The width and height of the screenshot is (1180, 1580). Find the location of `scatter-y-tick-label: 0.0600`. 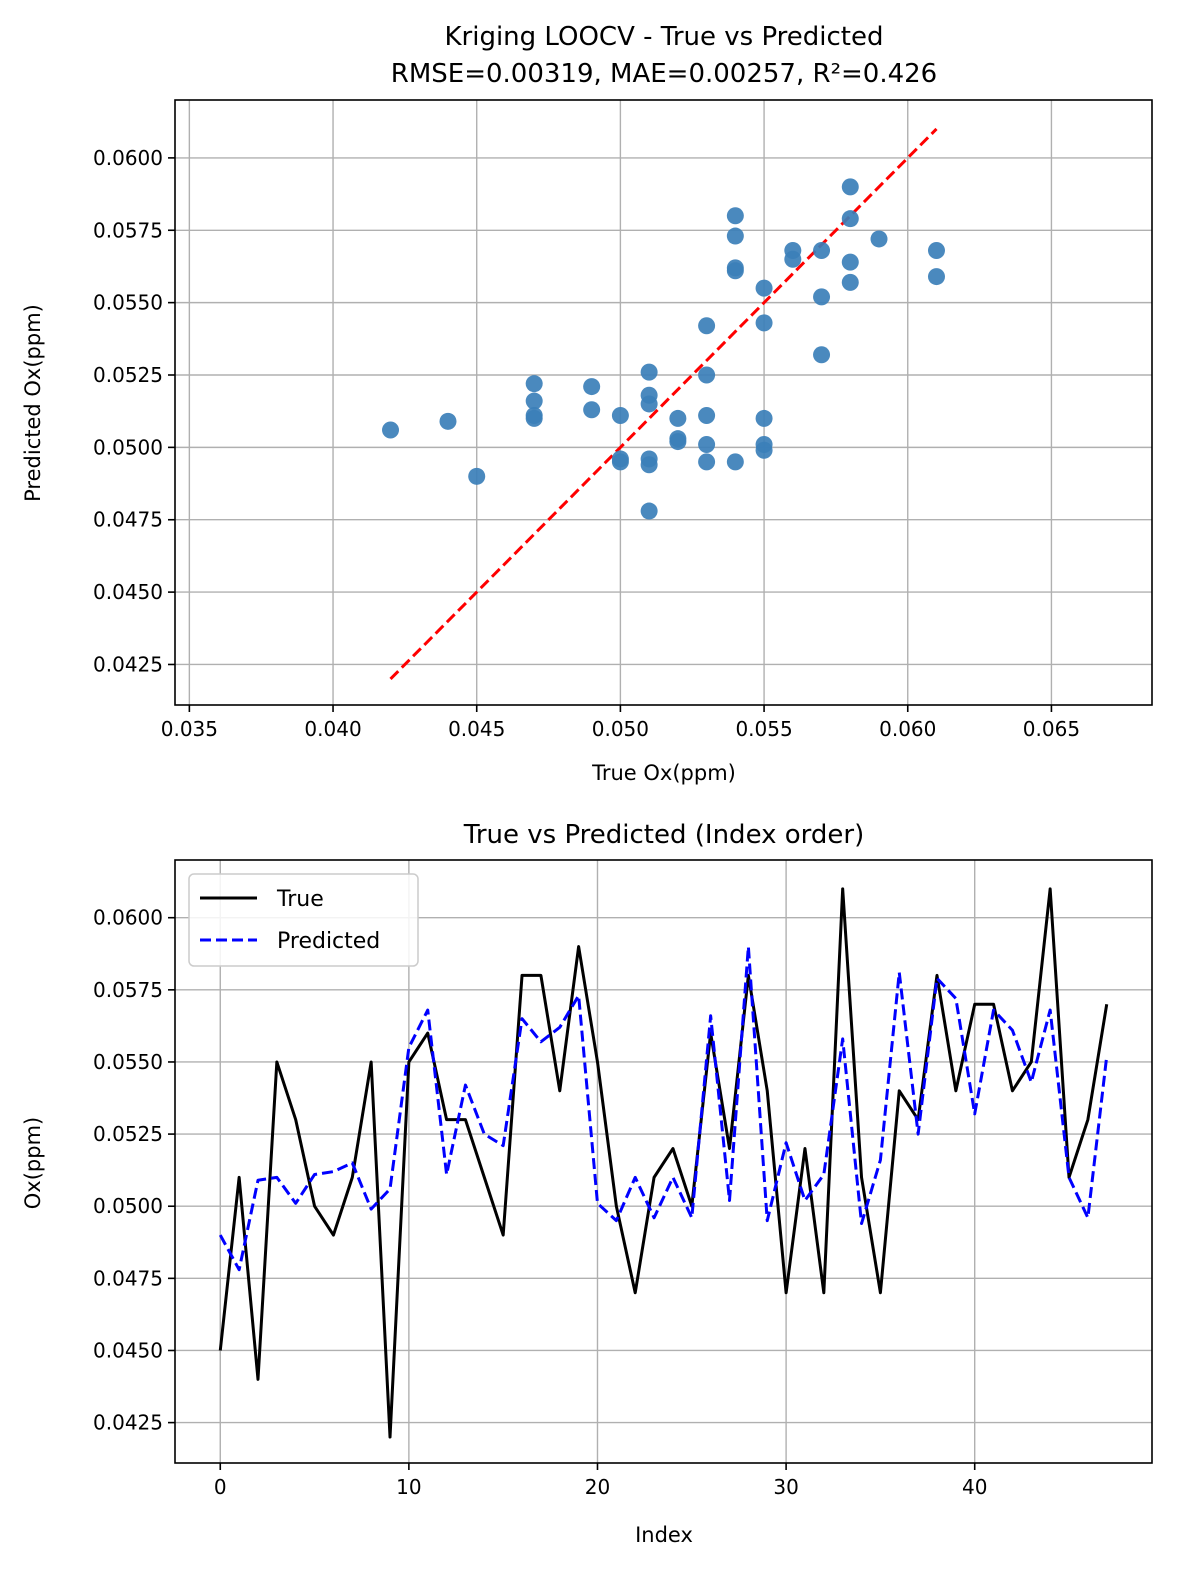

scatter-y-tick-label: 0.0600 is located at coordinates (128, 158).